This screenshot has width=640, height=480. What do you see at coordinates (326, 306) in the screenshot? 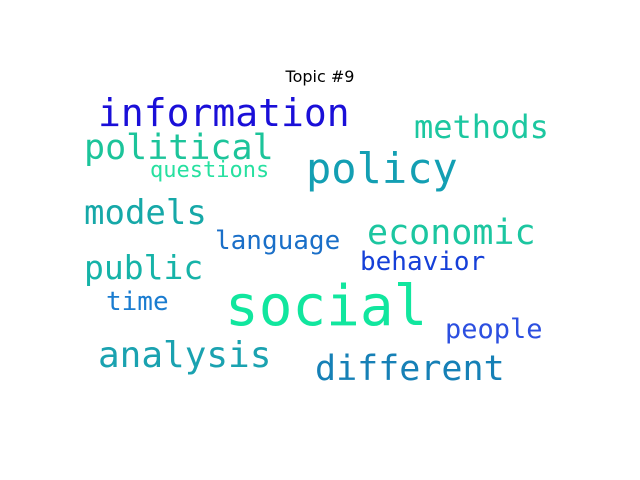
I see `cloud-word-social: social` at bounding box center [326, 306].